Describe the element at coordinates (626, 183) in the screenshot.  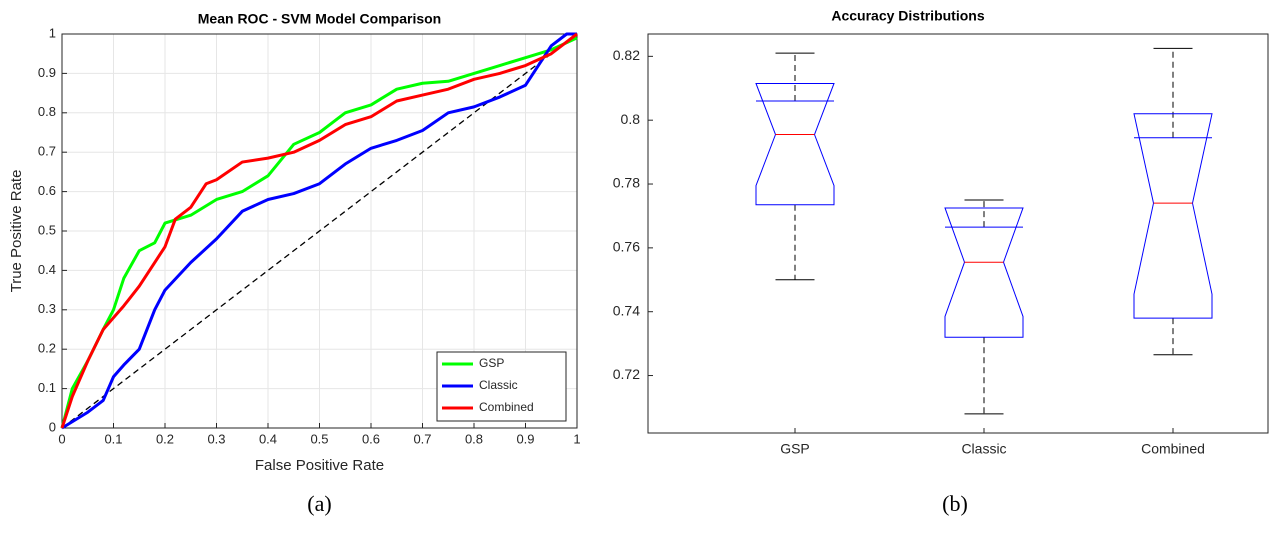
I see `y-tick-label: 0.78` at that location.